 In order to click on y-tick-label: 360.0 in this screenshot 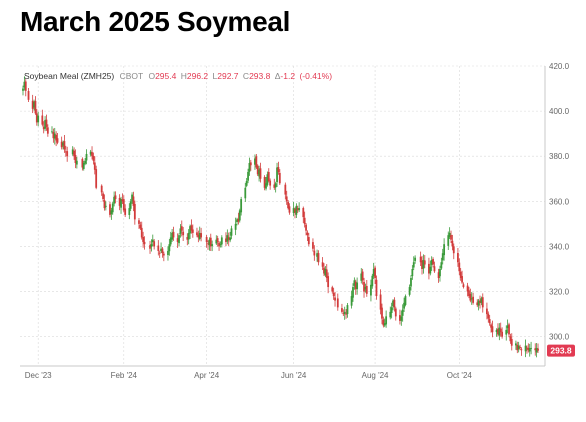, I will do `click(559, 201)`.